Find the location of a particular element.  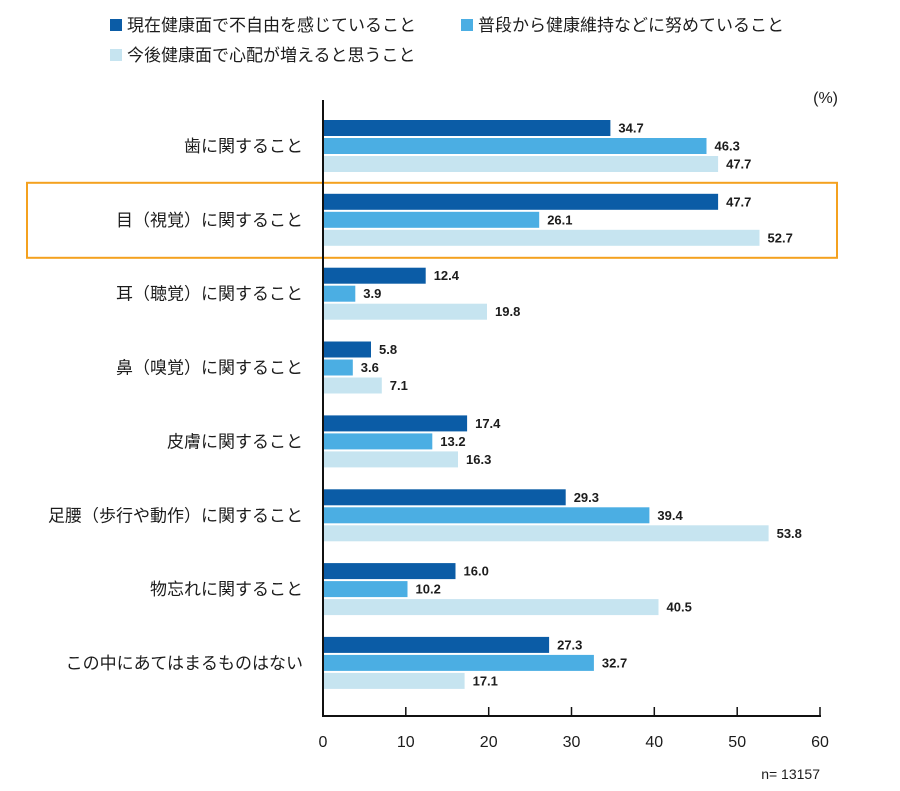

x-tick-label: 40 is located at coordinates (654, 742).